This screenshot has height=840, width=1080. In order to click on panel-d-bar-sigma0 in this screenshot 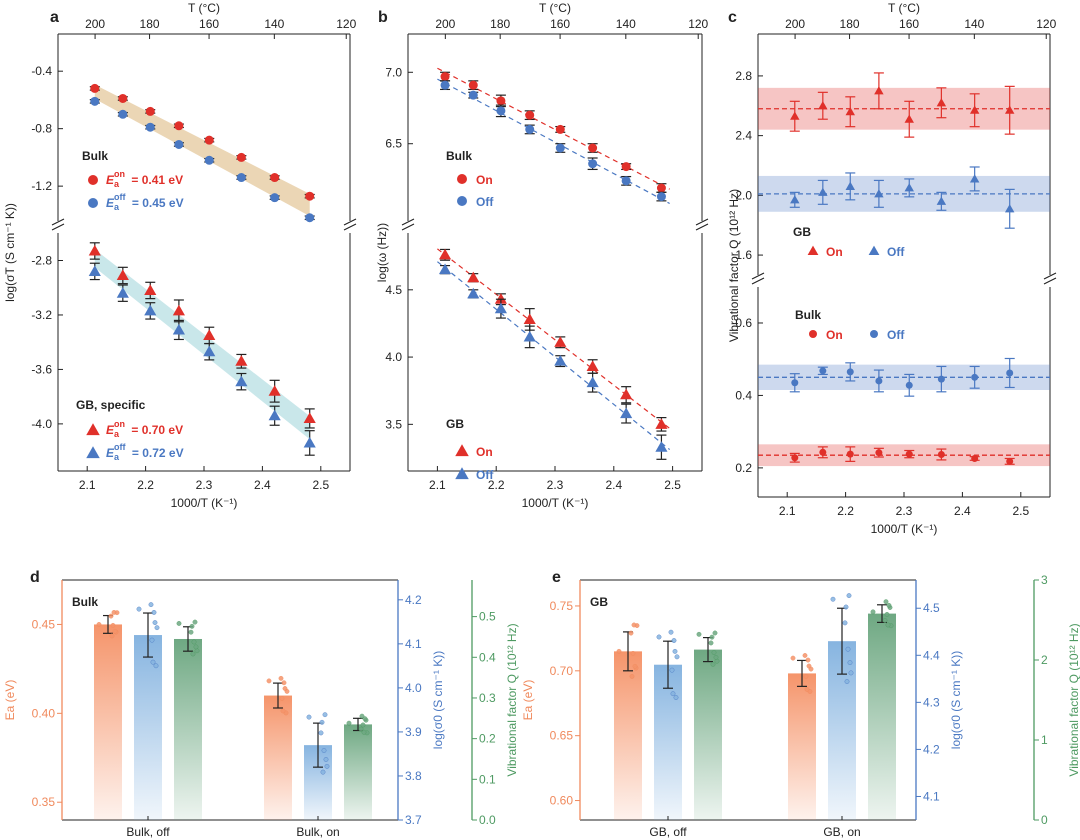, I will do `click(148, 727)`.